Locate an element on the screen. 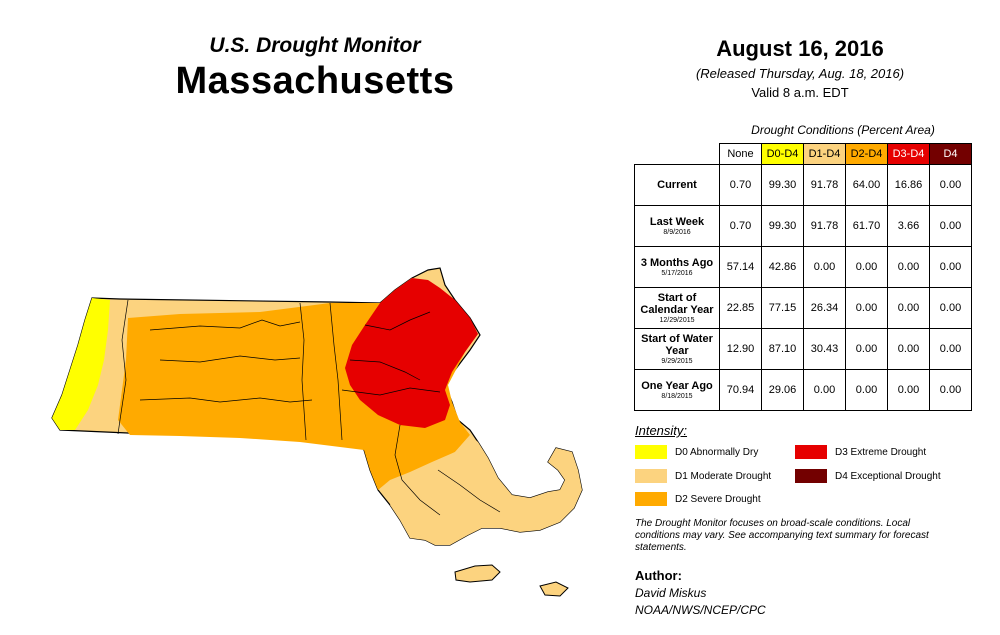 This screenshot has width=1000, height=635. county-borders is located at coordinates (309, 407).